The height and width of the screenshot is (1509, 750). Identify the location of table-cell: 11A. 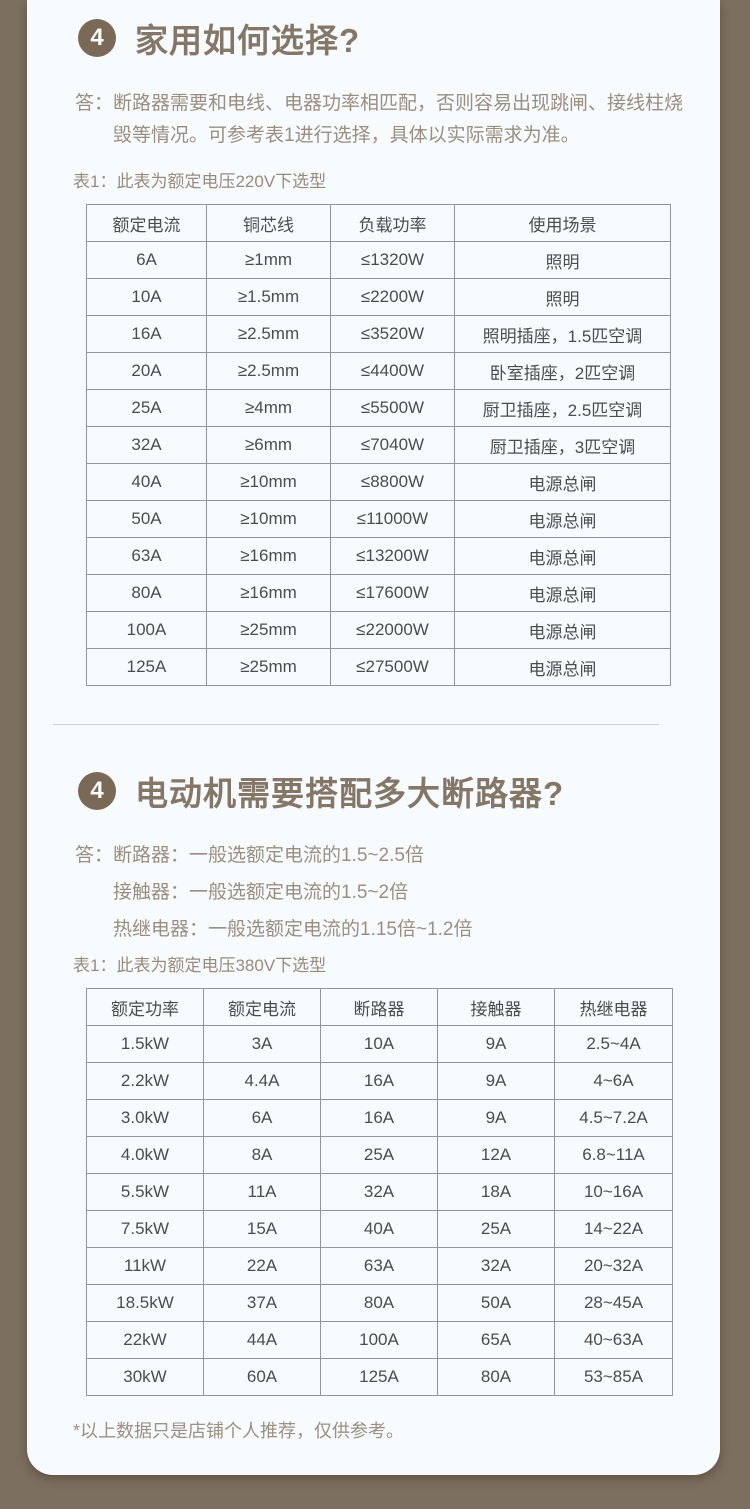
(262, 1192).